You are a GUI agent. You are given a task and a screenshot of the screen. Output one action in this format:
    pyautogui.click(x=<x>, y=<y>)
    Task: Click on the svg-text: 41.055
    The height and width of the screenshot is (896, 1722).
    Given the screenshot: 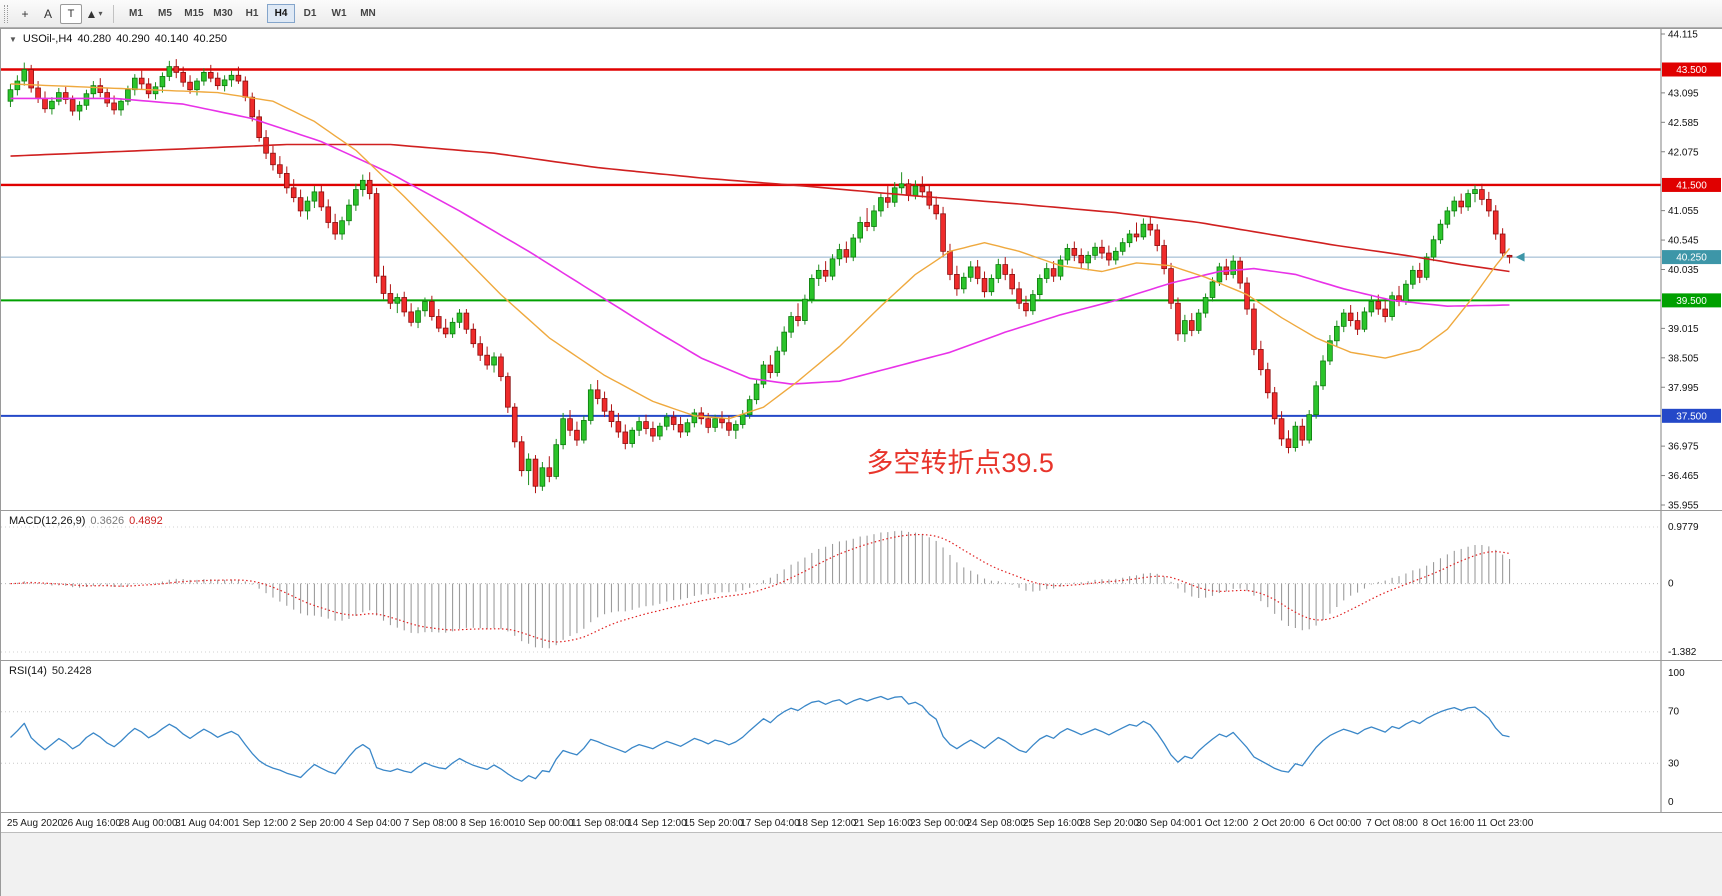 What is the action you would take?
    pyautogui.click(x=1683, y=211)
    